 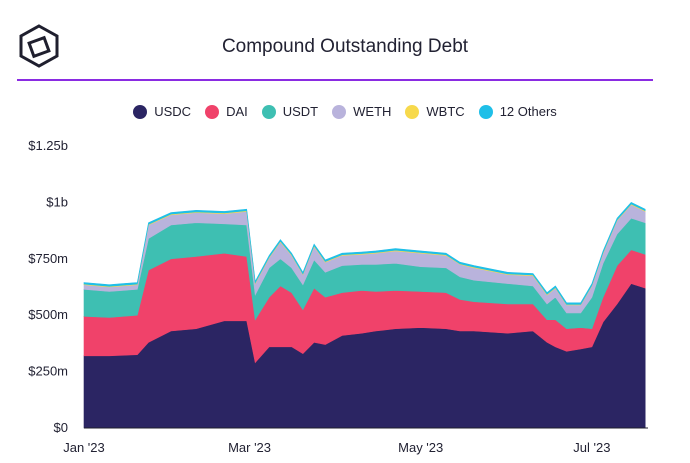 I want to click on legend-item: DAI, so click(x=226, y=111).